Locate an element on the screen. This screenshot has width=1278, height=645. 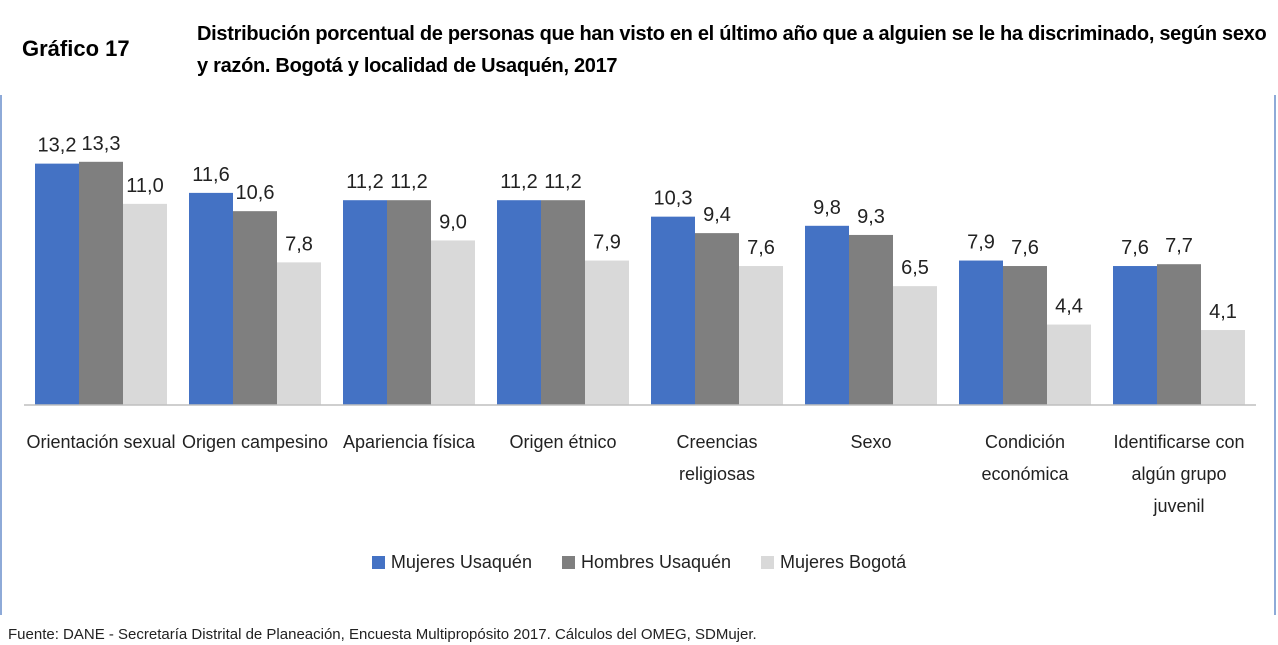
value-label: 13,3 is located at coordinates (101, 144).